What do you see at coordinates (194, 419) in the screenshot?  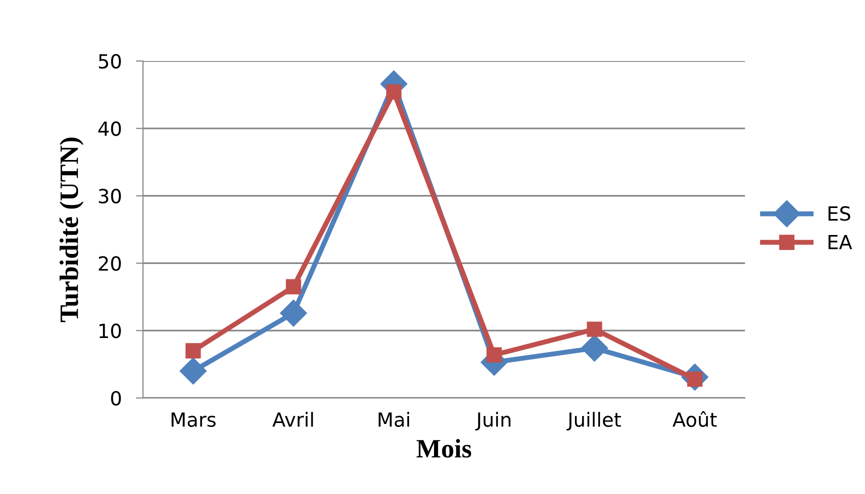 I see `x-tick-label: Mars` at bounding box center [194, 419].